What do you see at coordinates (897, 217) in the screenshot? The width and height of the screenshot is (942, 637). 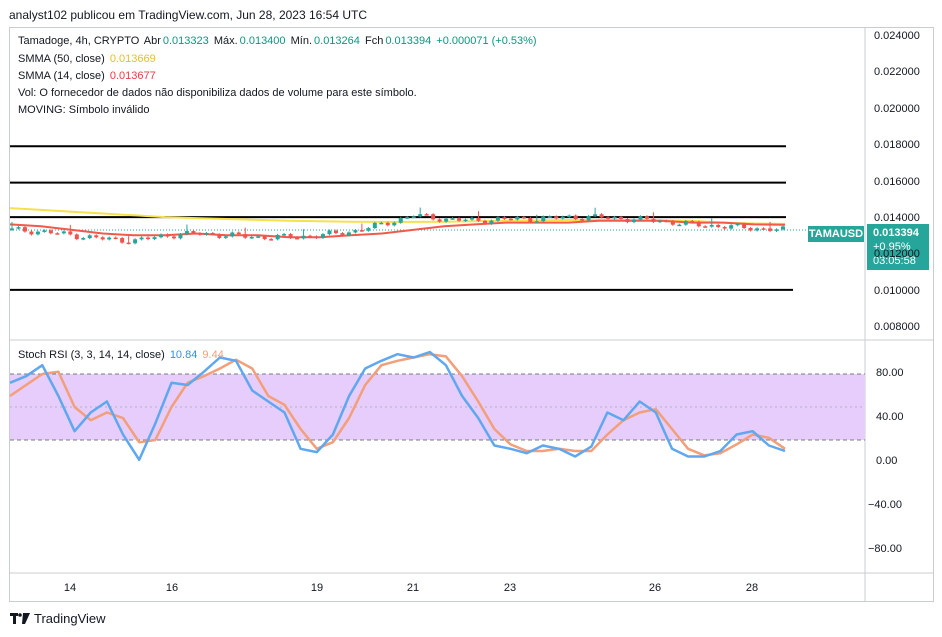 I see `price-tick-label: 0.014000` at bounding box center [897, 217].